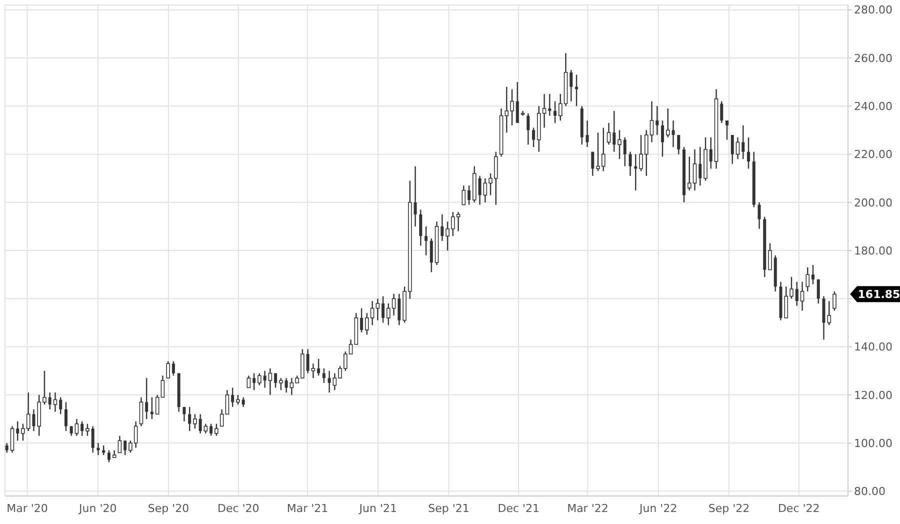 This screenshot has height=524, width=900. What do you see at coordinates (377, 508) in the screenshot?
I see `x-tick-label: Jun '21` at bounding box center [377, 508].